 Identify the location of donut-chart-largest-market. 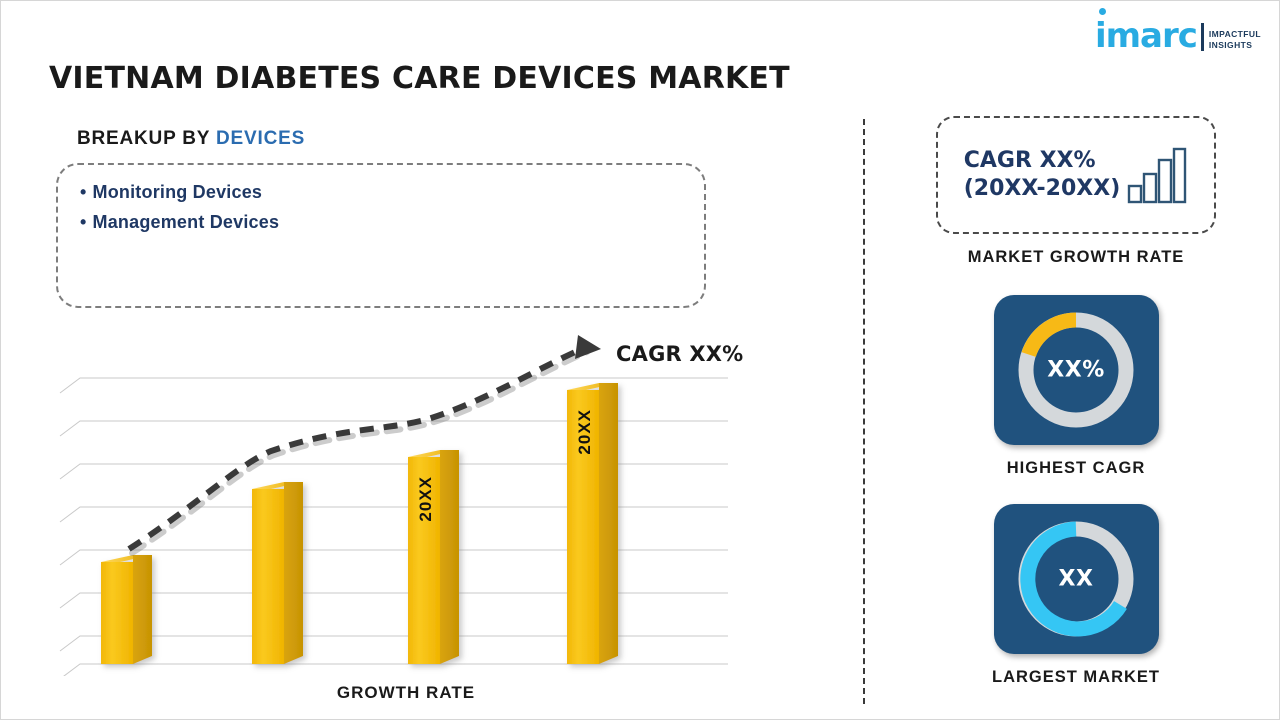
(1076, 579).